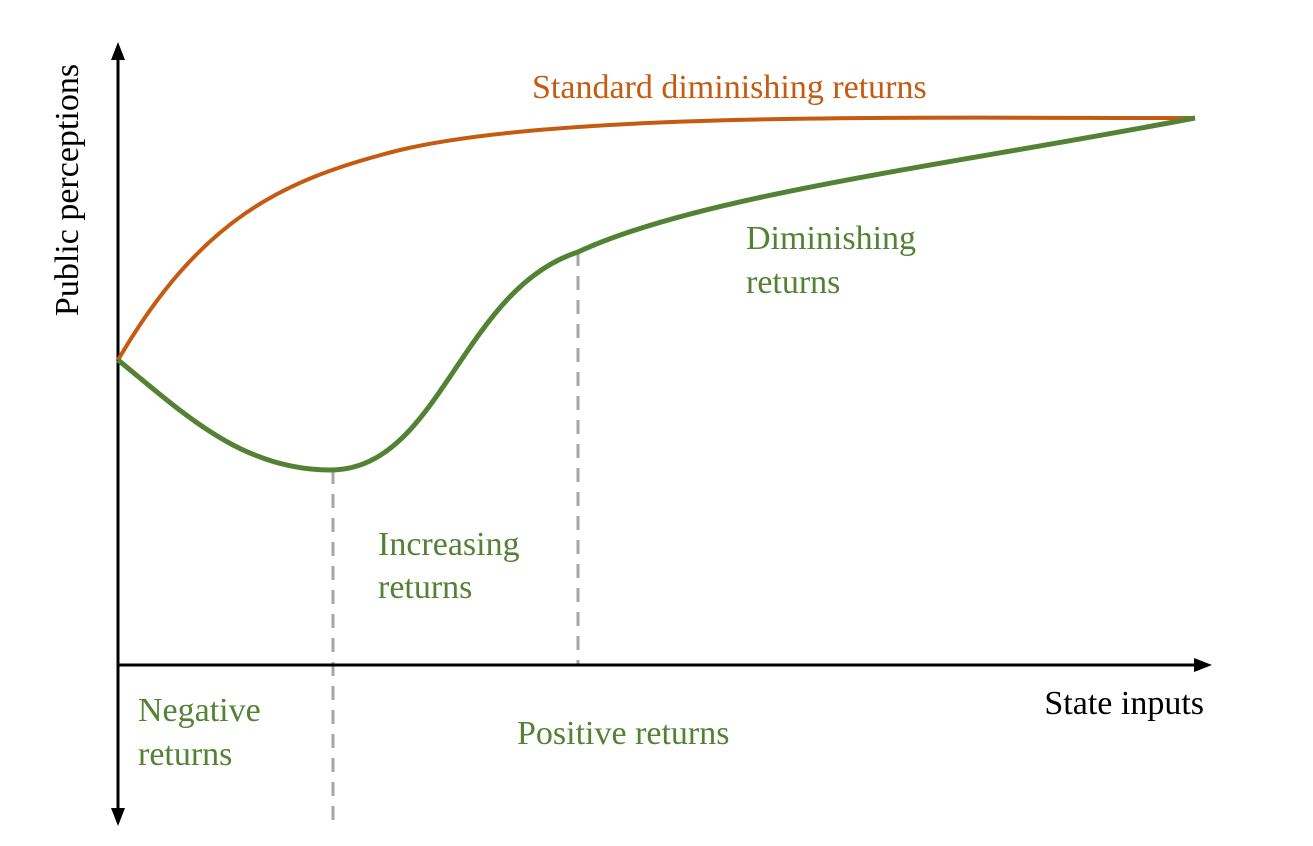 This screenshot has width=1313, height=846. What do you see at coordinates (185, 754) in the screenshot?
I see `negative-returns-line2: returns` at bounding box center [185, 754].